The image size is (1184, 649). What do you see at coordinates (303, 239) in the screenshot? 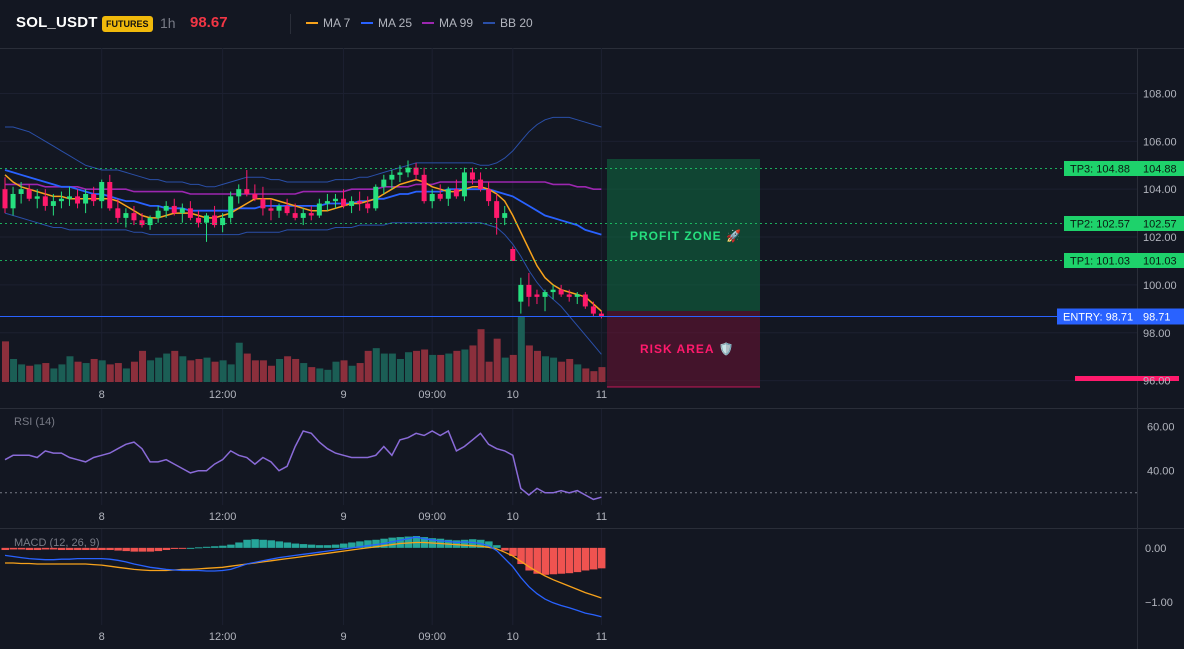
I see `candlesticks` at bounding box center [303, 239].